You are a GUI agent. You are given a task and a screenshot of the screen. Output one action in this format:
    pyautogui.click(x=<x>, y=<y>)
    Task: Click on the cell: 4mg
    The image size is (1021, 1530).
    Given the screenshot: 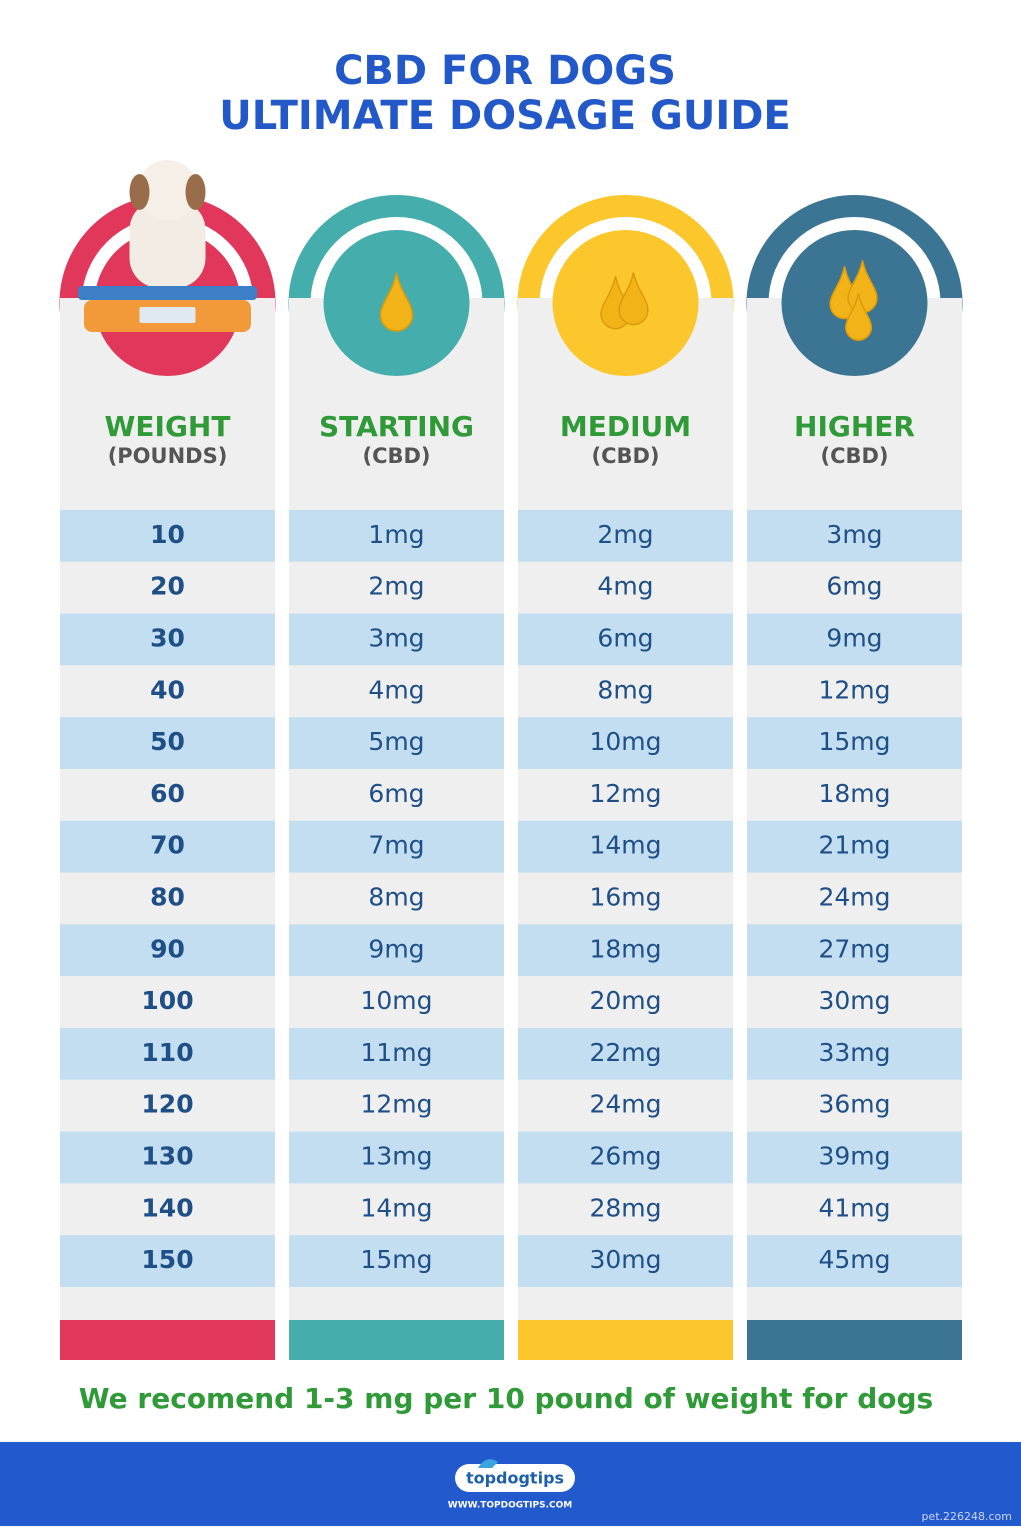 What is the action you would take?
    pyautogui.click(x=396, y=689)
    